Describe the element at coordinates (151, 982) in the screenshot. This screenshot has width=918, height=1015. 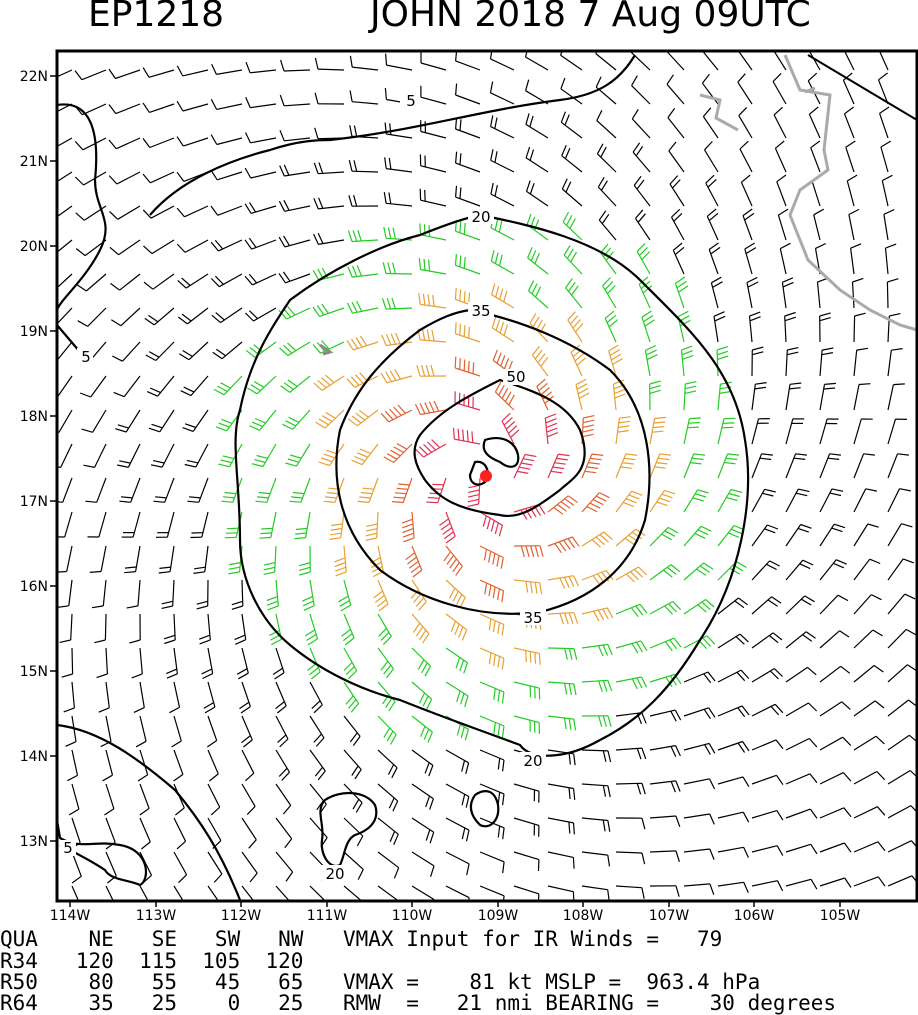
I see `r50-row: R50 80 55 45 65` at that location.